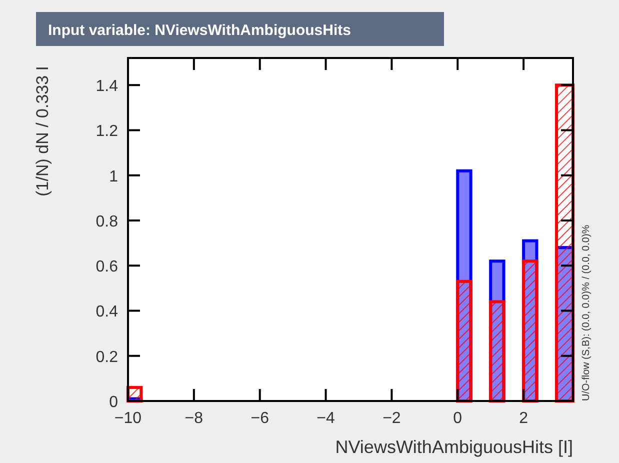 Image resolution: width=619 pixels, height=463 pixels. I want to click on y-tick-label: 0.4, so click(107, 312).